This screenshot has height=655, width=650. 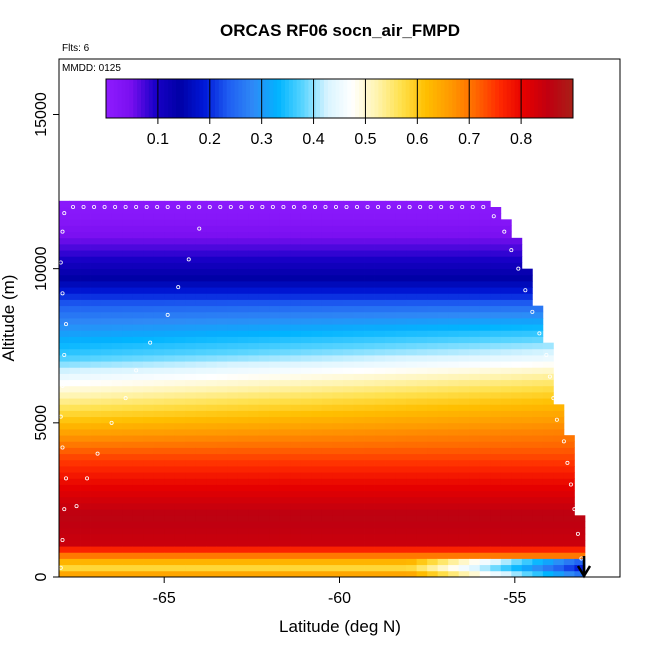 What do you see at coordinates (339, 98) in the screenshot?
I see `colorbar-frame` at bounding box center [339, 98].